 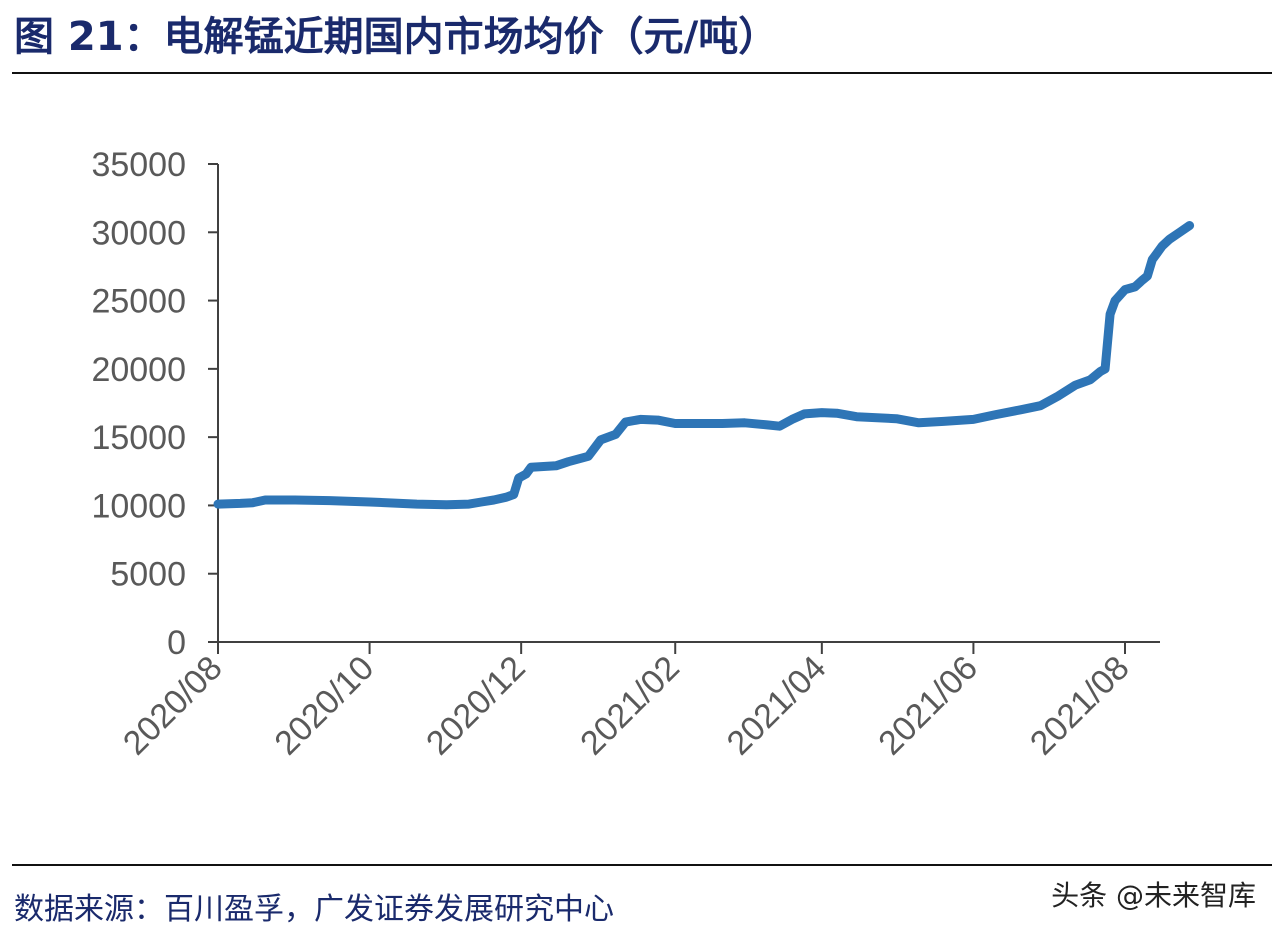 I want to click on y-tick-label: 5000, so click(x=148, y=575).